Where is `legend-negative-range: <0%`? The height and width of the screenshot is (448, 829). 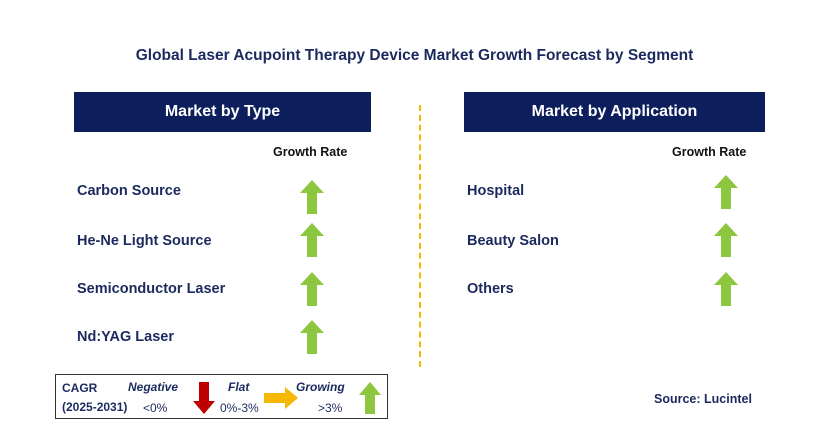
legend-negative-range: <0% is located at coordinates (155, 408).